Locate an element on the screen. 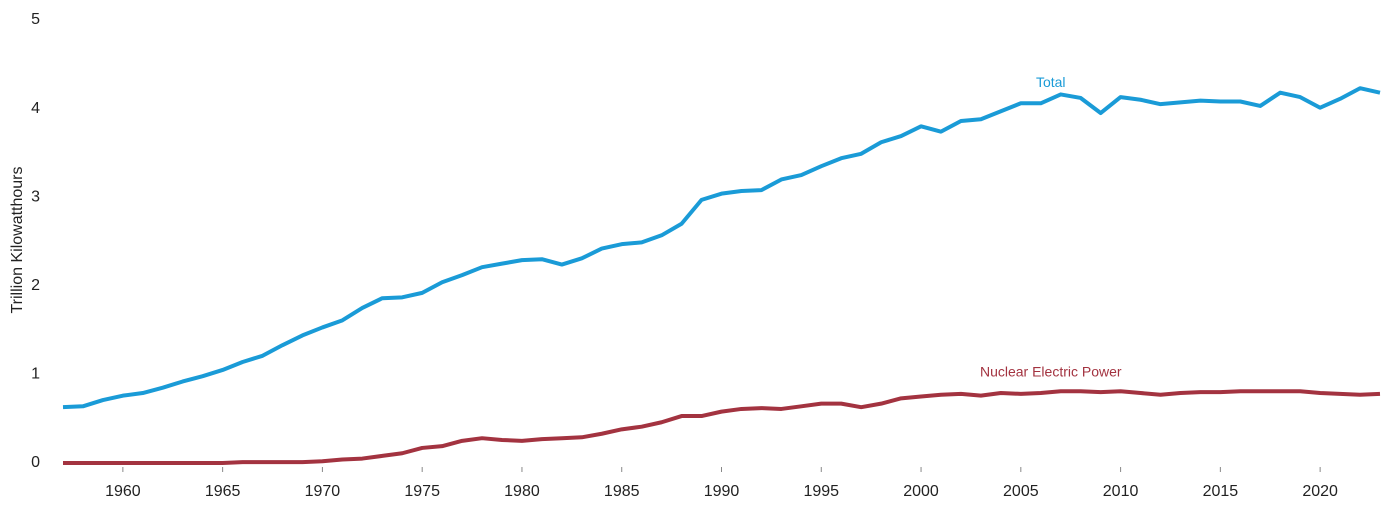 This screenshot has width=1391, height=506. x-tick-label: 2000 is located at coordinates (921, 491).